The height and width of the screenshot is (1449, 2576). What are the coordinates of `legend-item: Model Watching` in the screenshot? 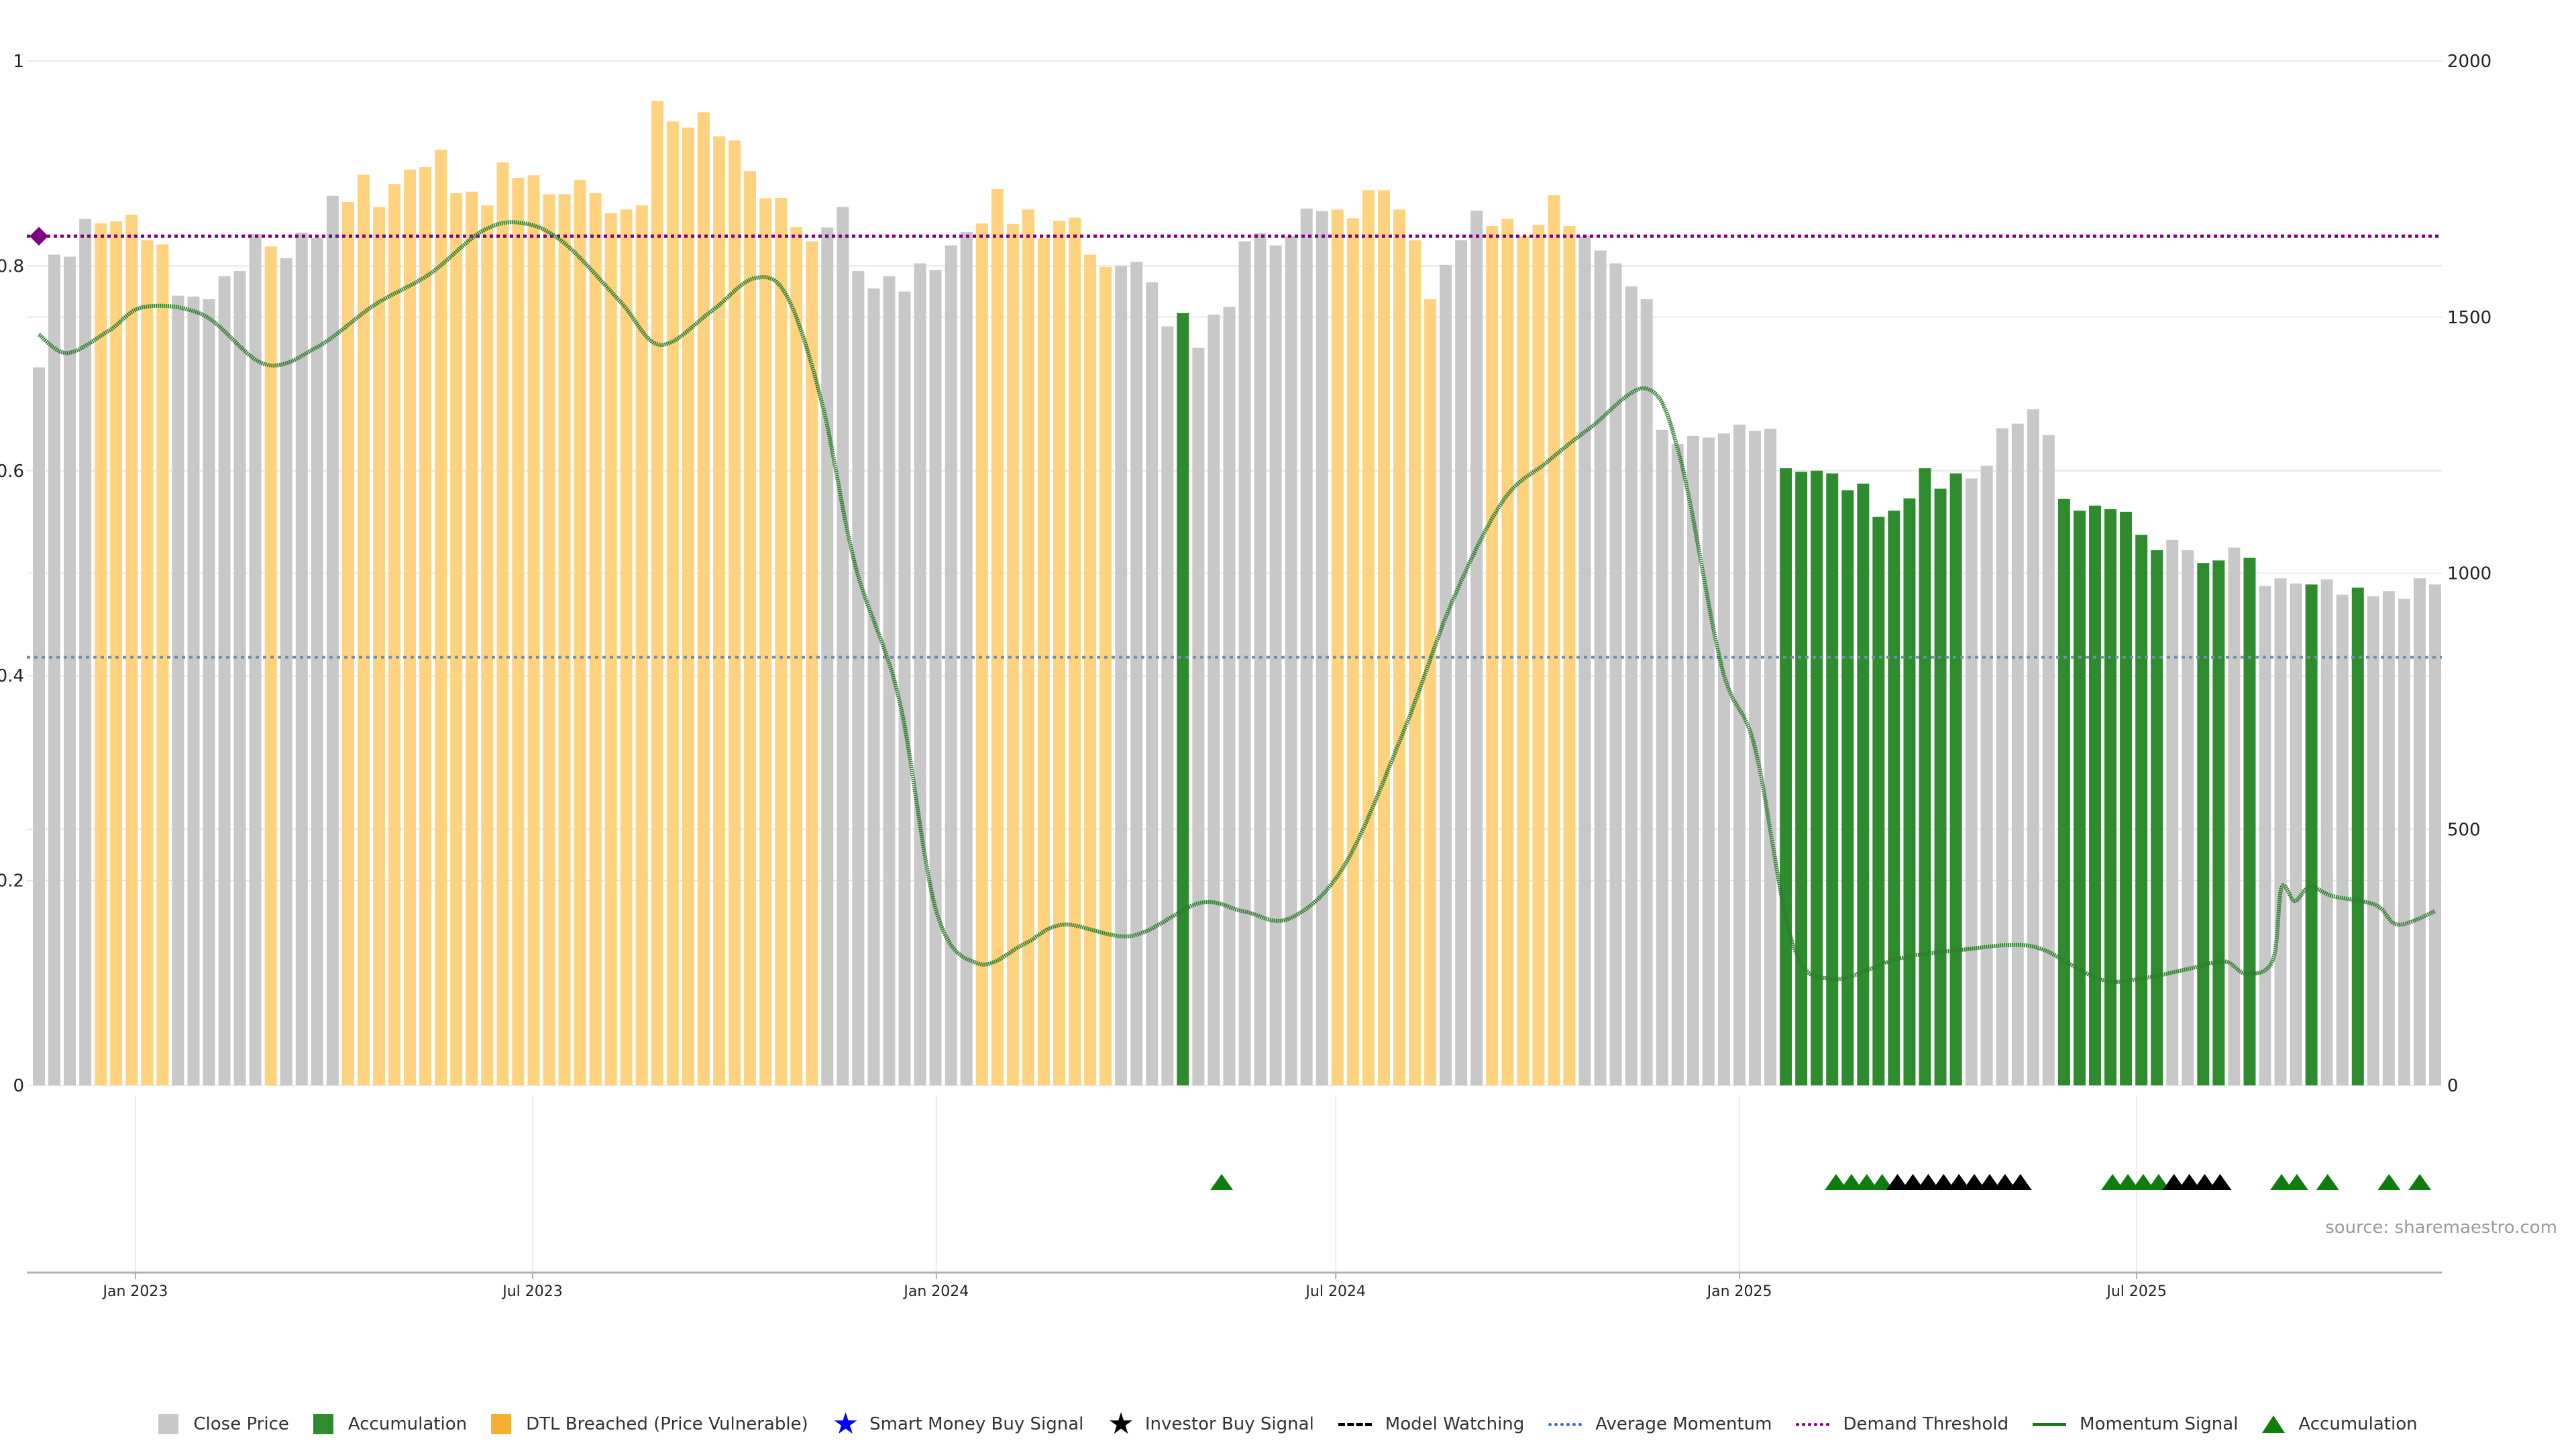 It's located at (1431, 1424).